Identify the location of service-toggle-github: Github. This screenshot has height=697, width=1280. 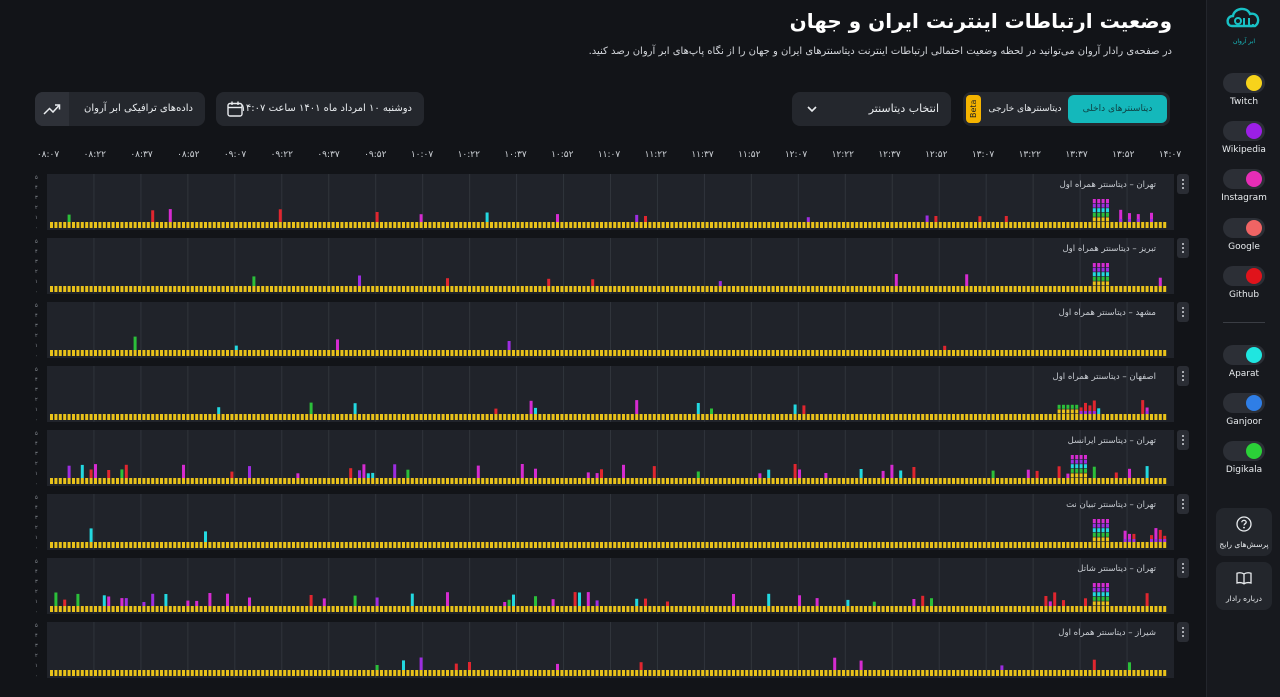
(1243, 288).